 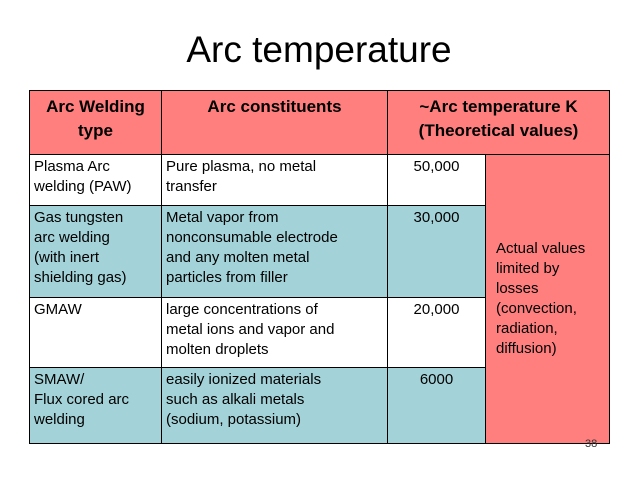 I want to click on cell-line: welding, so click(x=59, y=419).